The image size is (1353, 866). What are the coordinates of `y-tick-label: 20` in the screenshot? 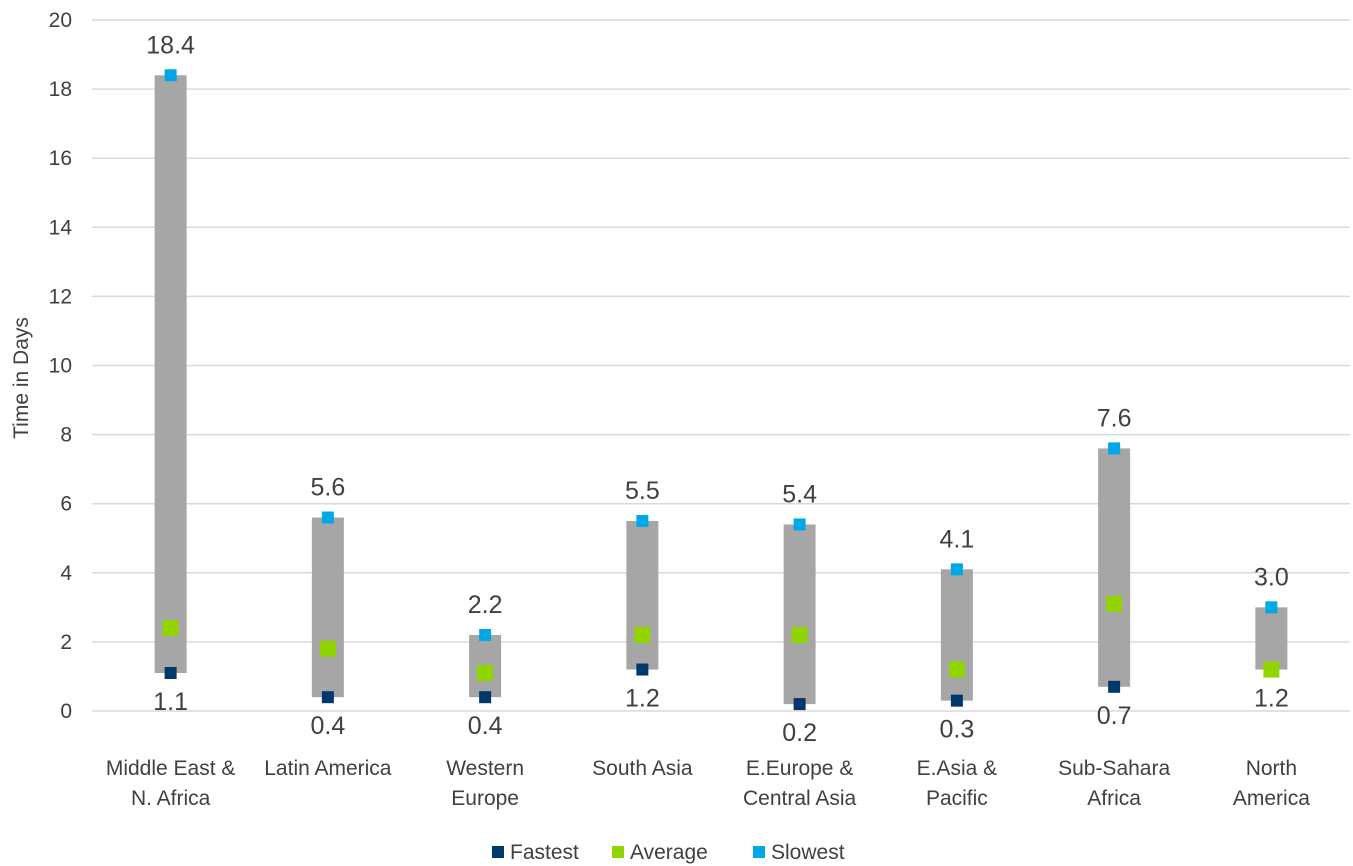 It's located at (60, 20).